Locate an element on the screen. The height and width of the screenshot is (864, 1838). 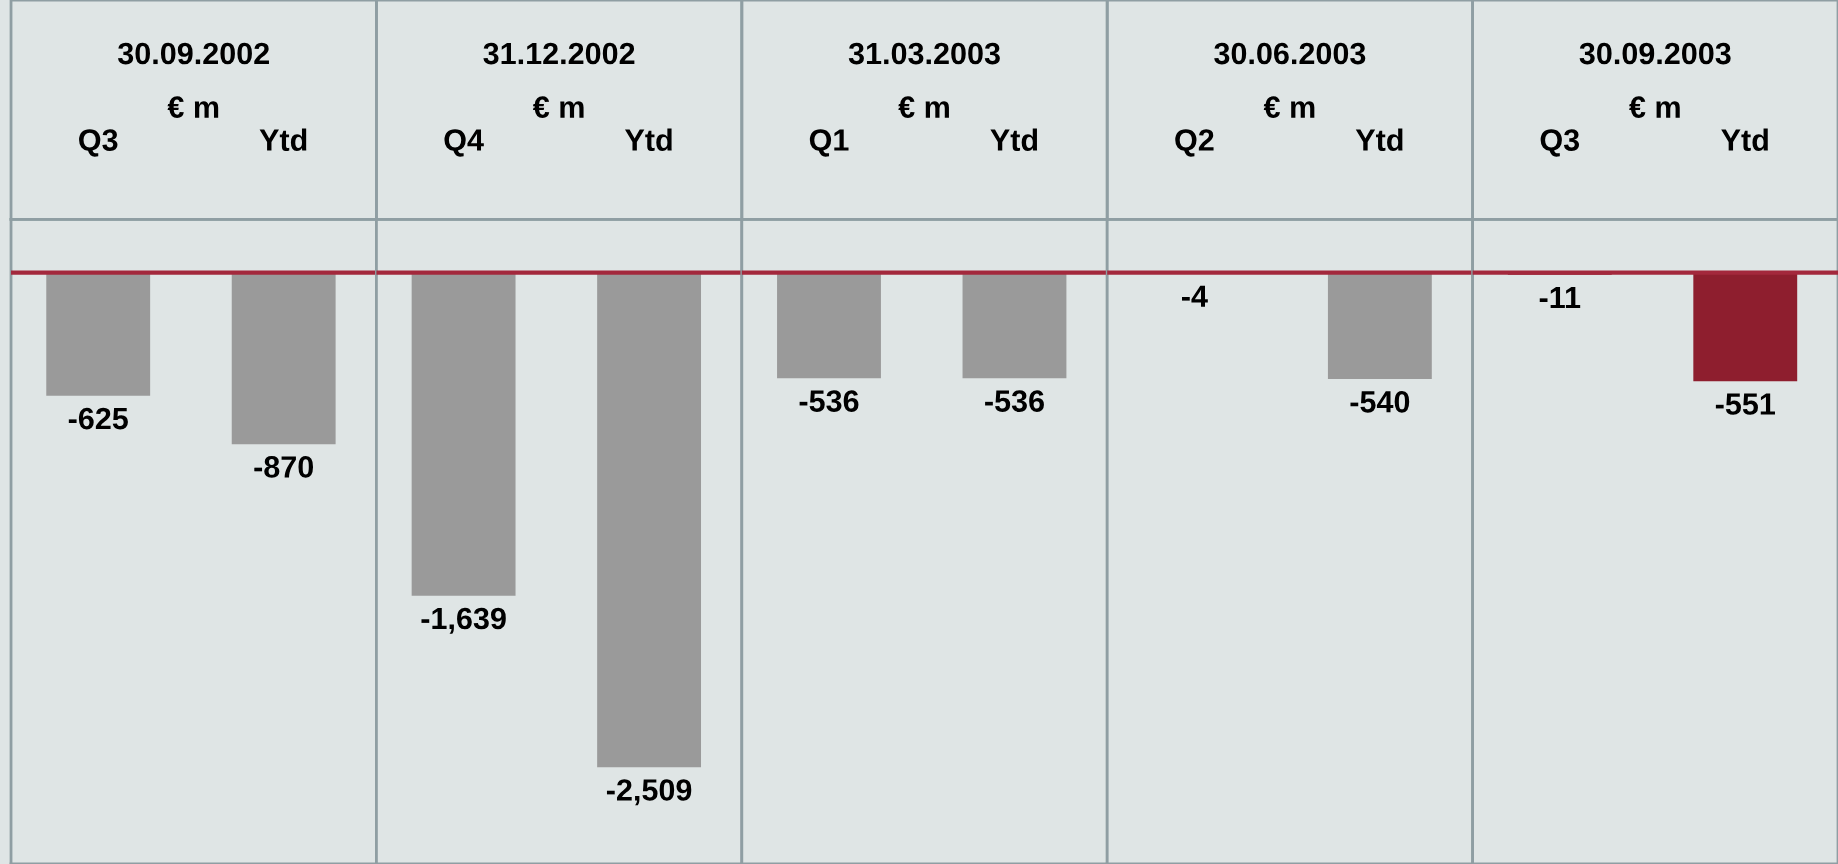
x-tick-label: Q1 is located at coordinates (829, 143).